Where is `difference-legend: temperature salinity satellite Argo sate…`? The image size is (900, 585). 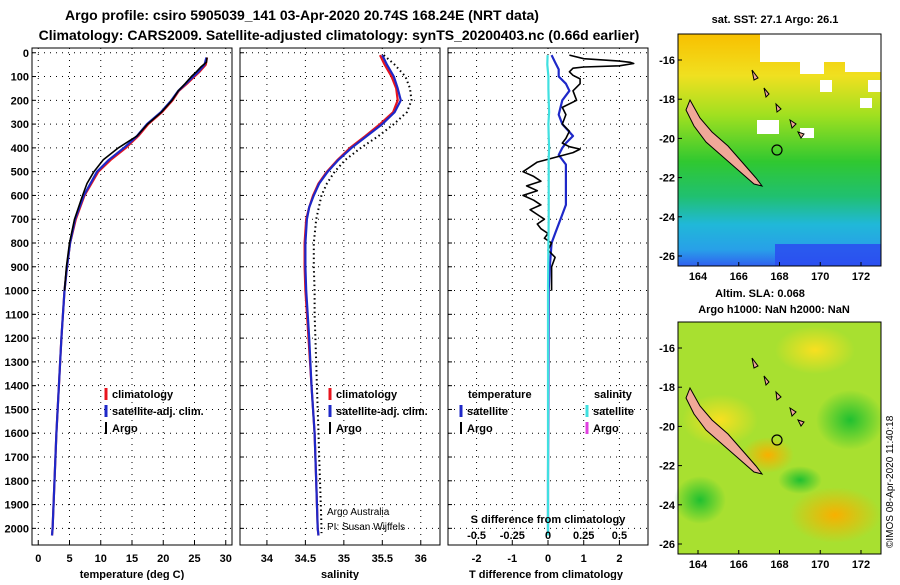 difference-legend: temperature salinity satellite Argo sate… is located at coordinates (546, 412).